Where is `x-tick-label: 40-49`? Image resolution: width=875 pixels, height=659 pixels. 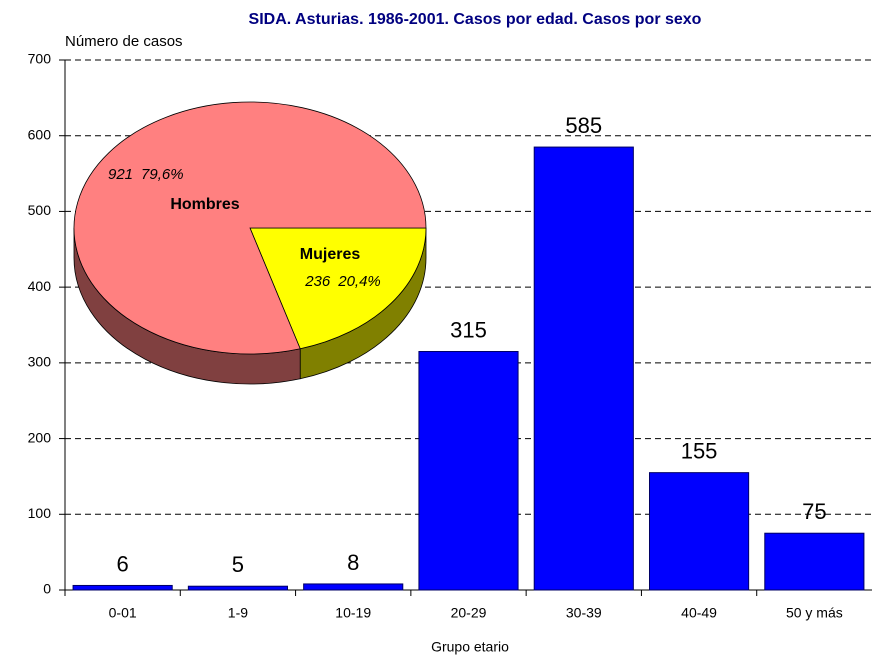
x-tick-label: 40-49 is located at coordinates (699, 613).